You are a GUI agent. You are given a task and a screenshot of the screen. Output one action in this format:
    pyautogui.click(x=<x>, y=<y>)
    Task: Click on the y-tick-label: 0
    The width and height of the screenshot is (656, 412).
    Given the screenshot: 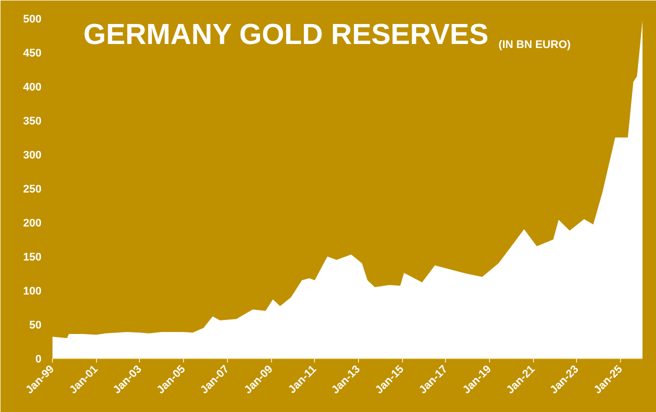 What is the action you would take?
    pyautogui.click(x=38, y=360)
    